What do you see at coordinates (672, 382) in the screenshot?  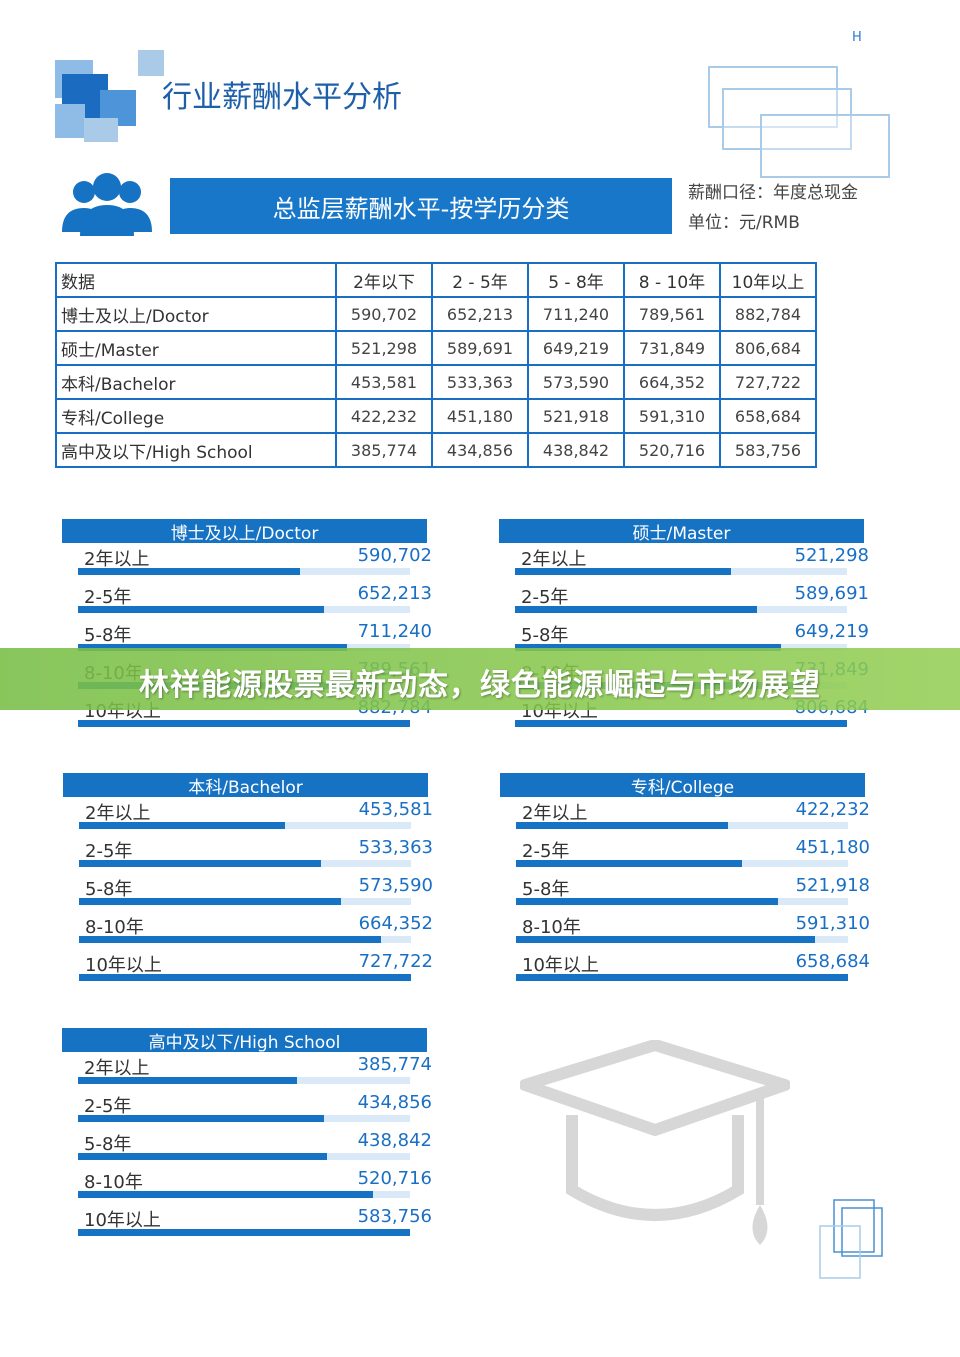 I see `table-cell: 664,352` at bounding box center [672, 382].